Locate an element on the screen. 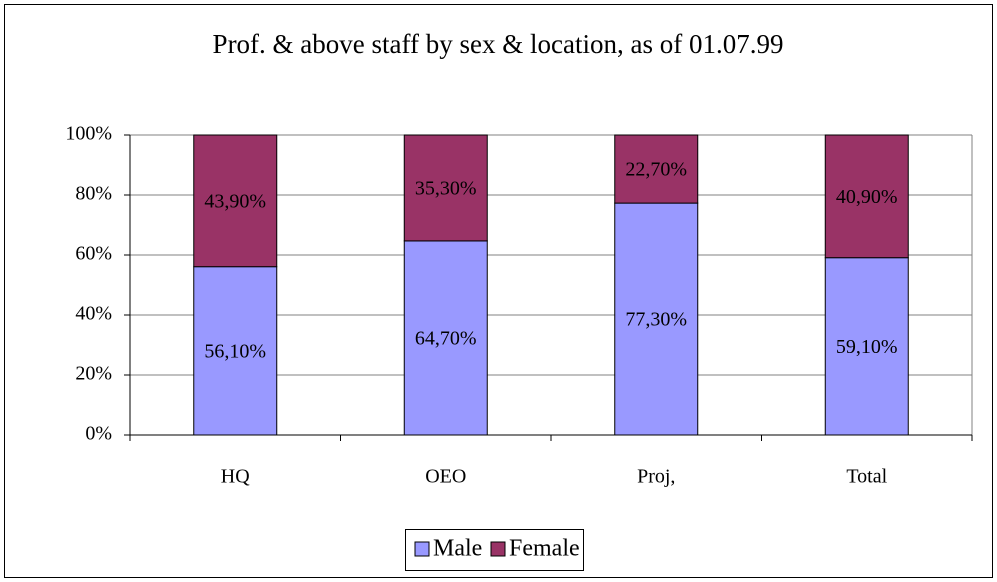 This screenshot has height=582, width=997. x-tick-label: HQ is located at coordinates (235, 477).